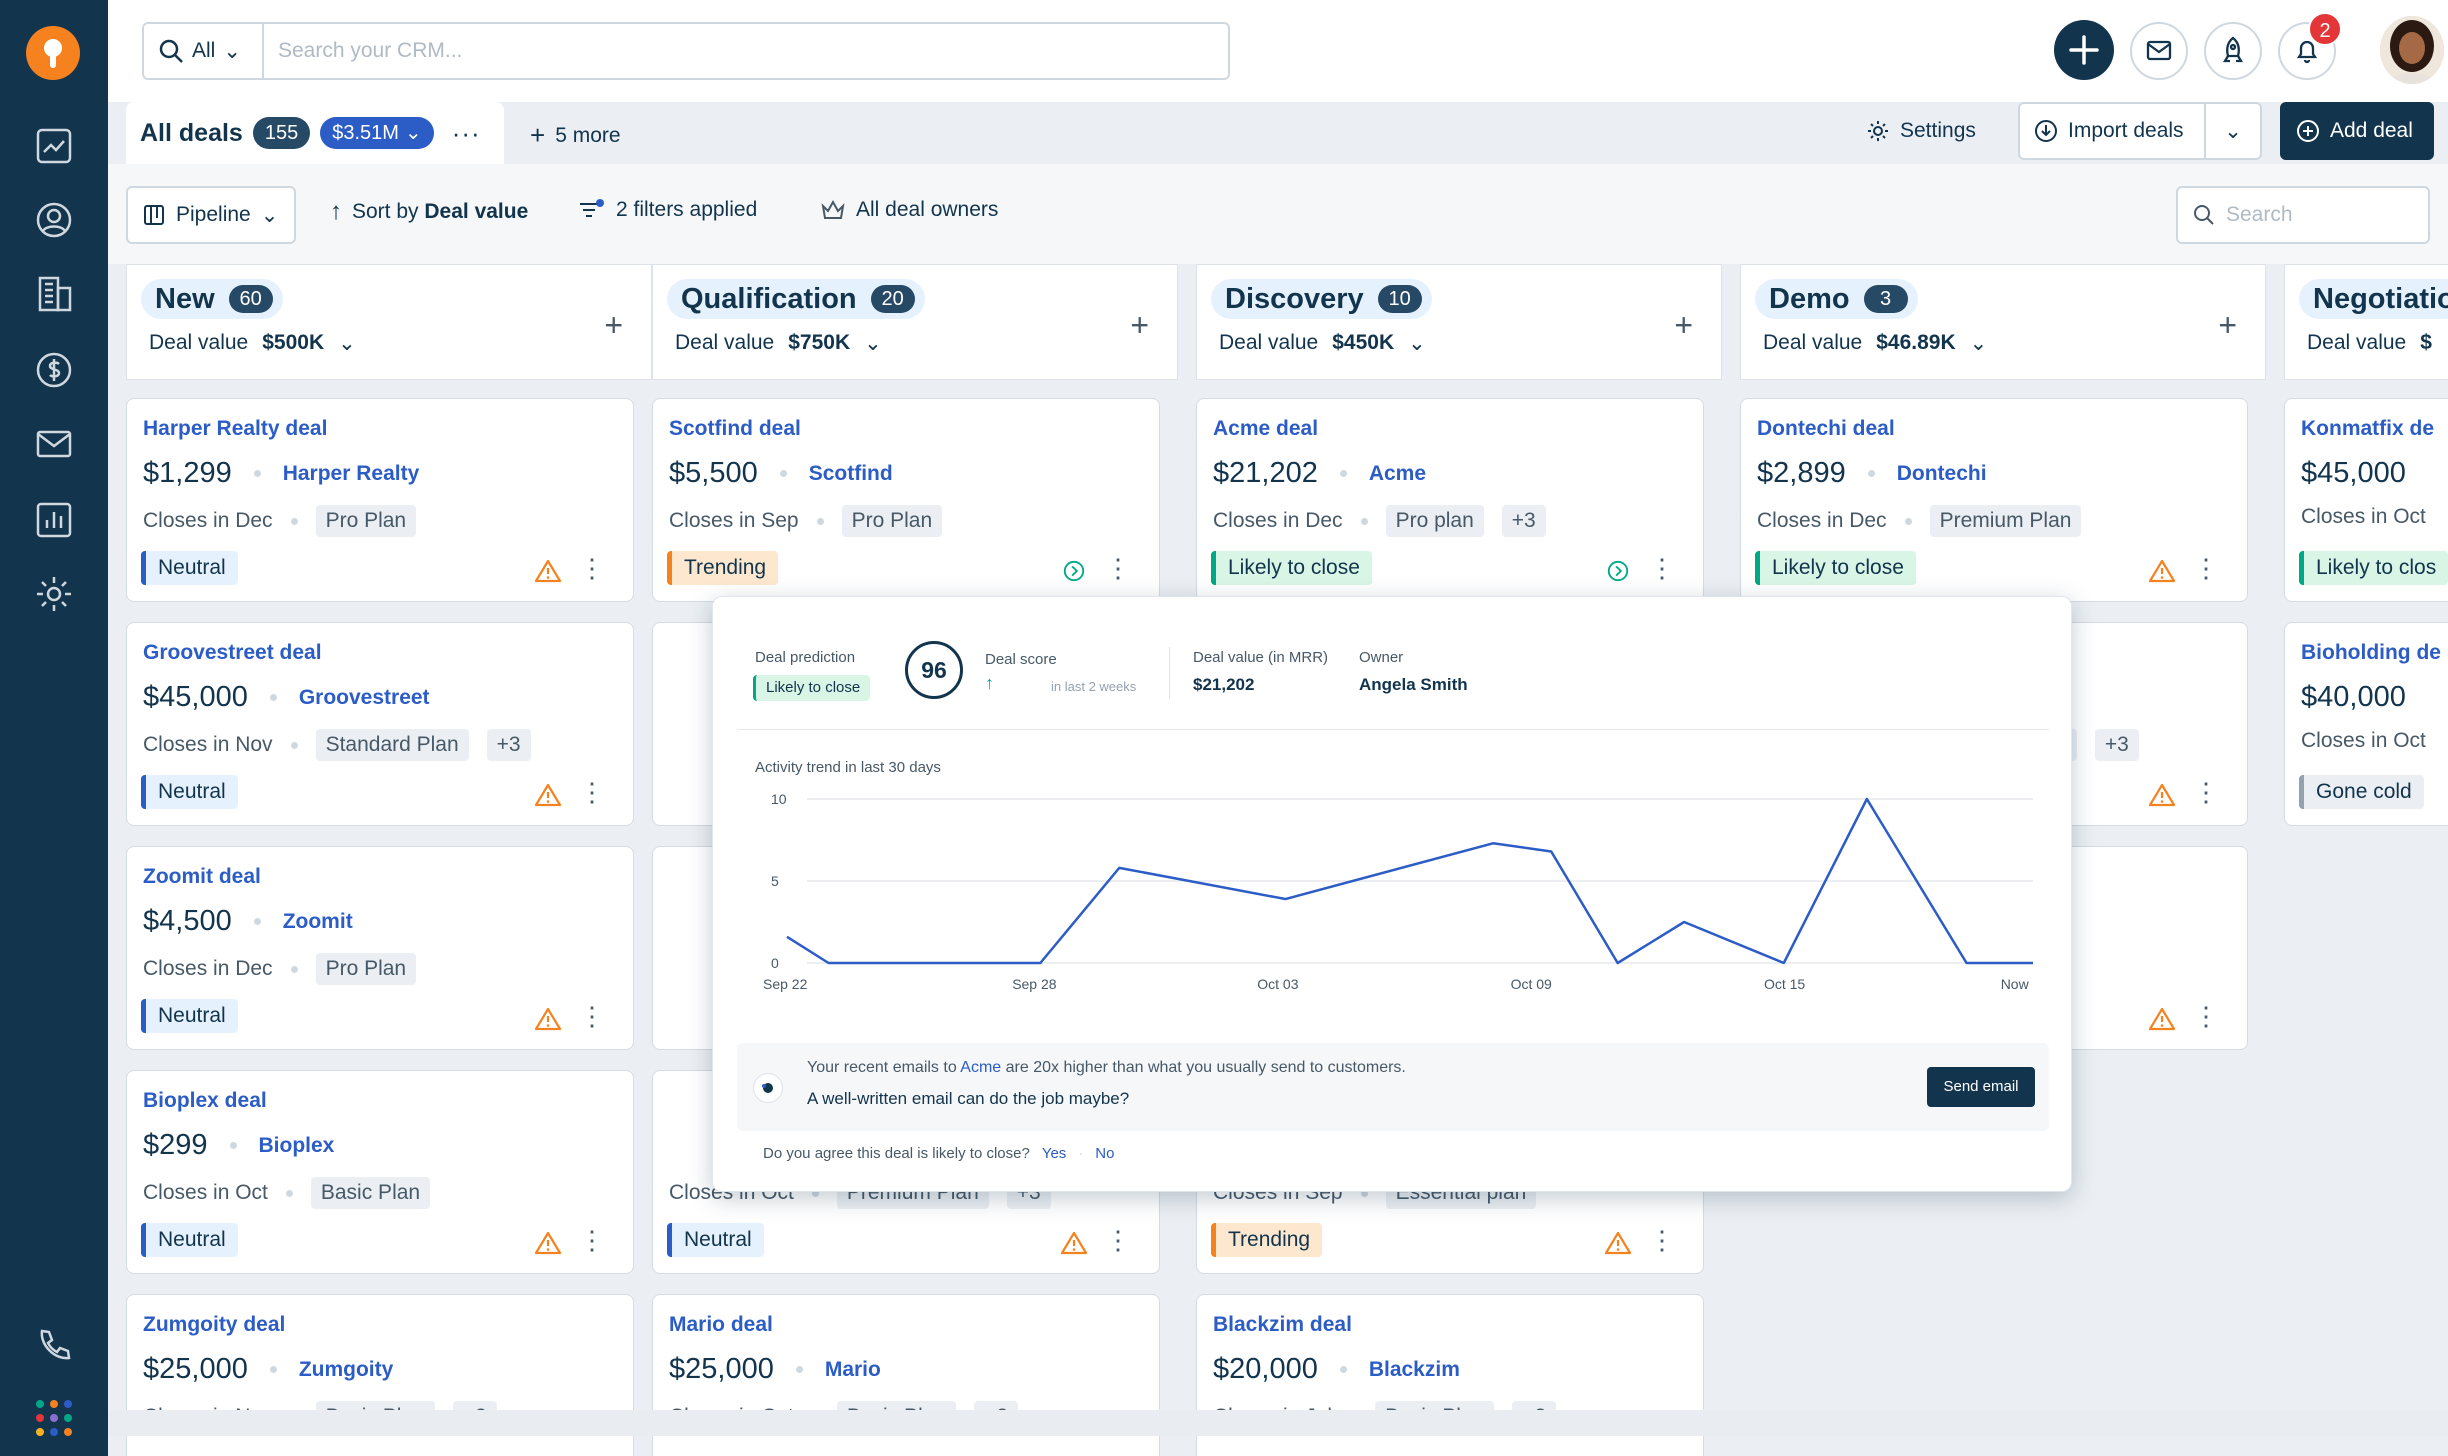  I want to click on deal-name-link: Dontechi deal, so click(1826, 428).